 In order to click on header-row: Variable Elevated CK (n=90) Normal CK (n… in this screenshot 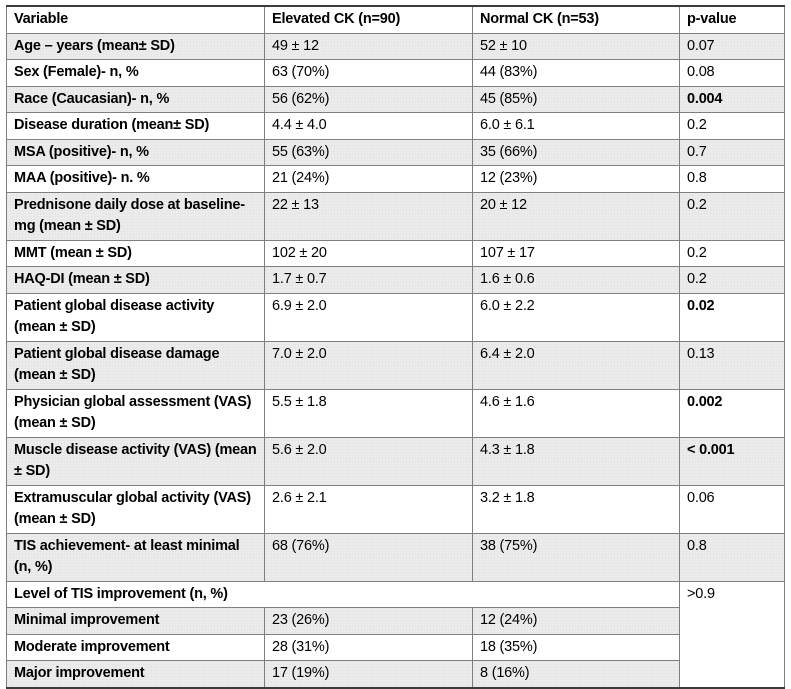, I will do `click(395, 19)`.